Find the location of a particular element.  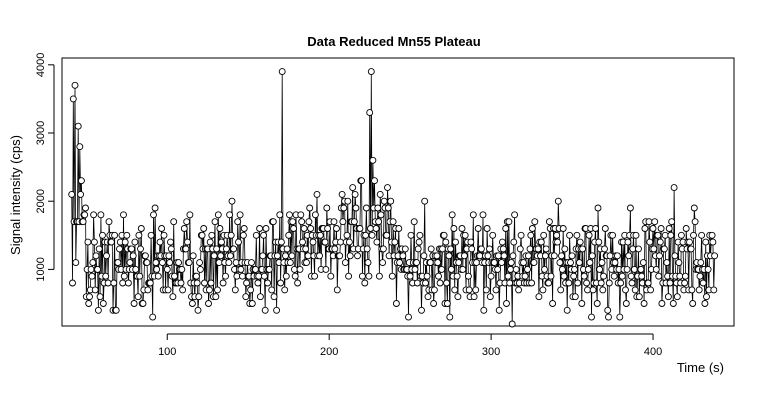

x-tick-label: 400 is located at coordinates (653, 352).